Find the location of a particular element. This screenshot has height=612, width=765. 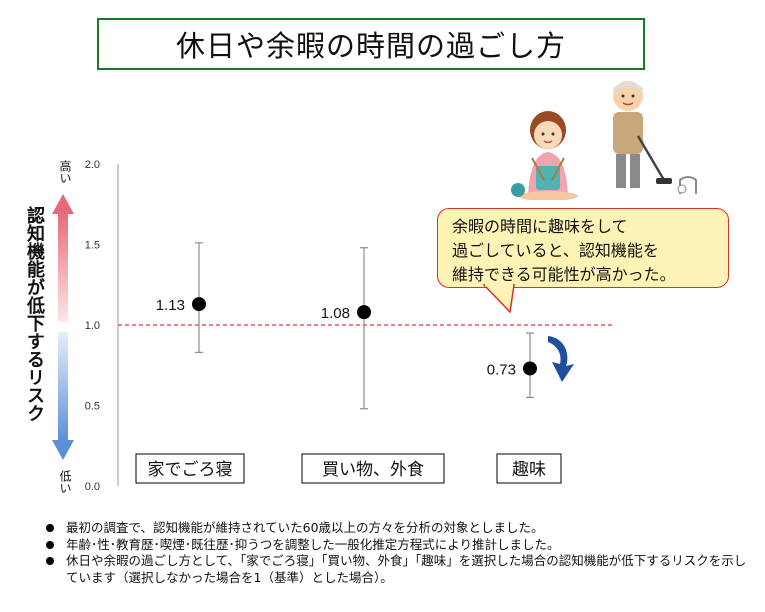

footnote-item: 最初の調査で、認知機能が維持されていた60歳以上の方々を分析の対象としました。 is located at coordinates (397, 528).